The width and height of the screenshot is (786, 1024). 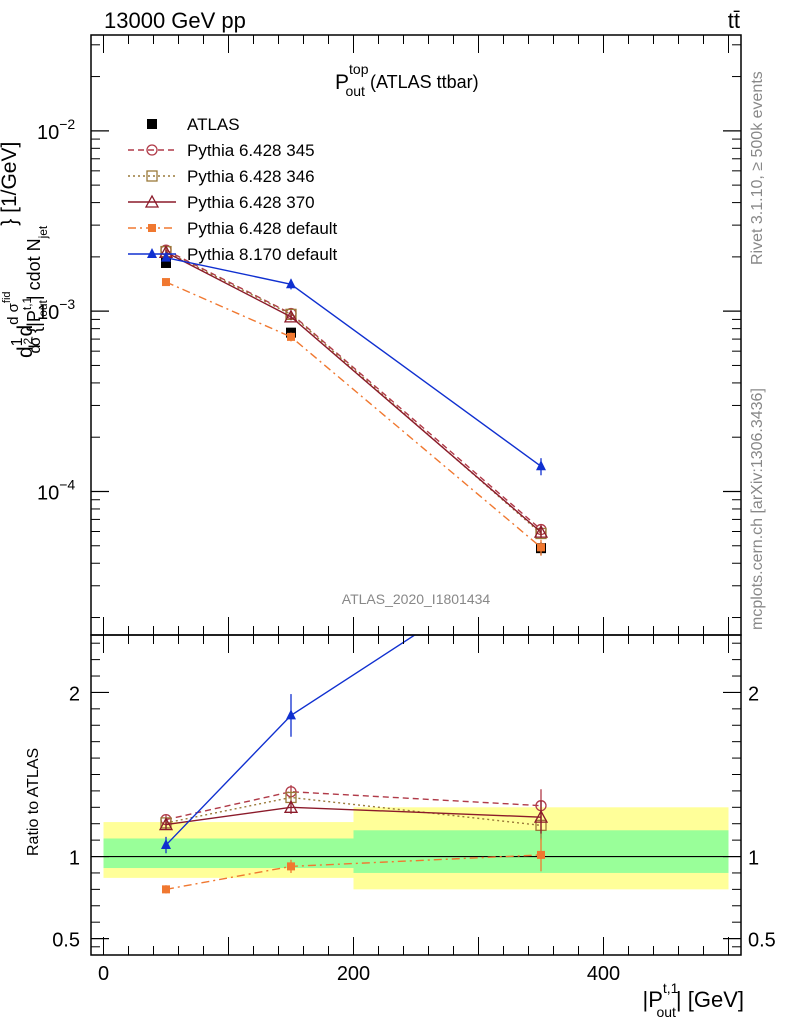 I want to click on y-tick-label: 10⁻², so click(x=56, y=130).